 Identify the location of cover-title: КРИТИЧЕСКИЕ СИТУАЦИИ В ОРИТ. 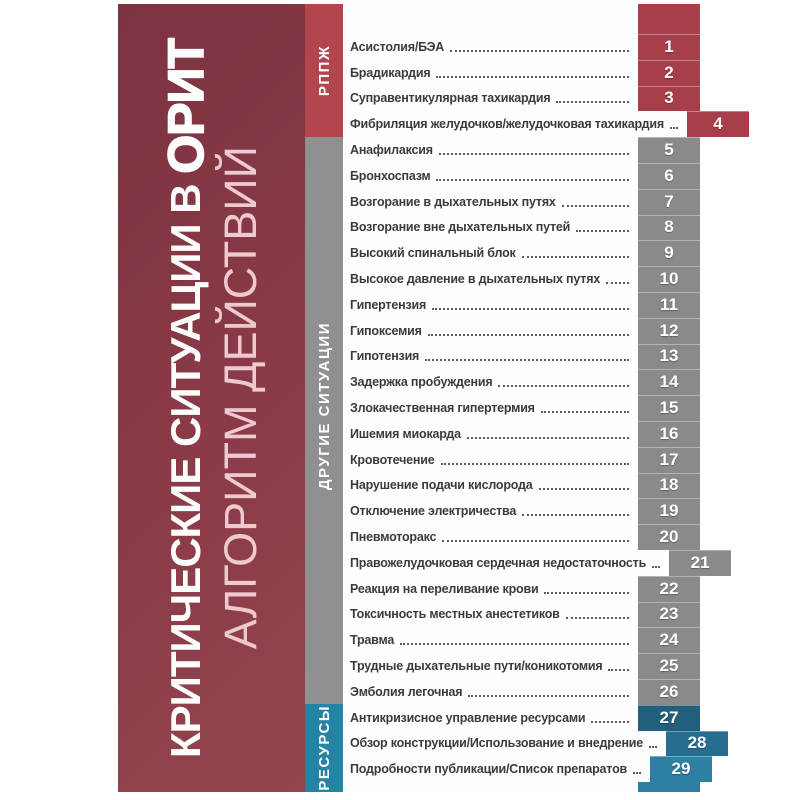
(186, 398).